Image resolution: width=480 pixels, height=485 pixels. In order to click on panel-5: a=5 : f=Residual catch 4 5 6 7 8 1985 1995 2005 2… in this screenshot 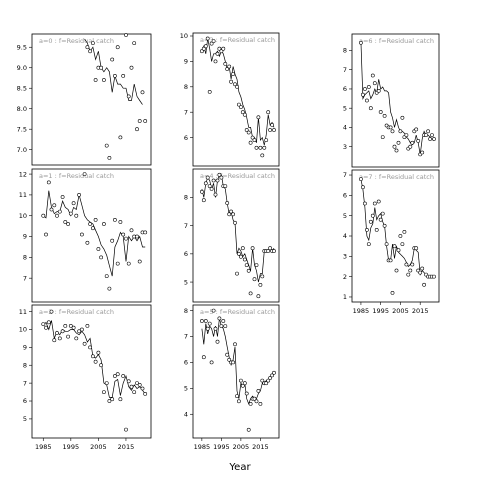, I will do `click(232, 377)`.